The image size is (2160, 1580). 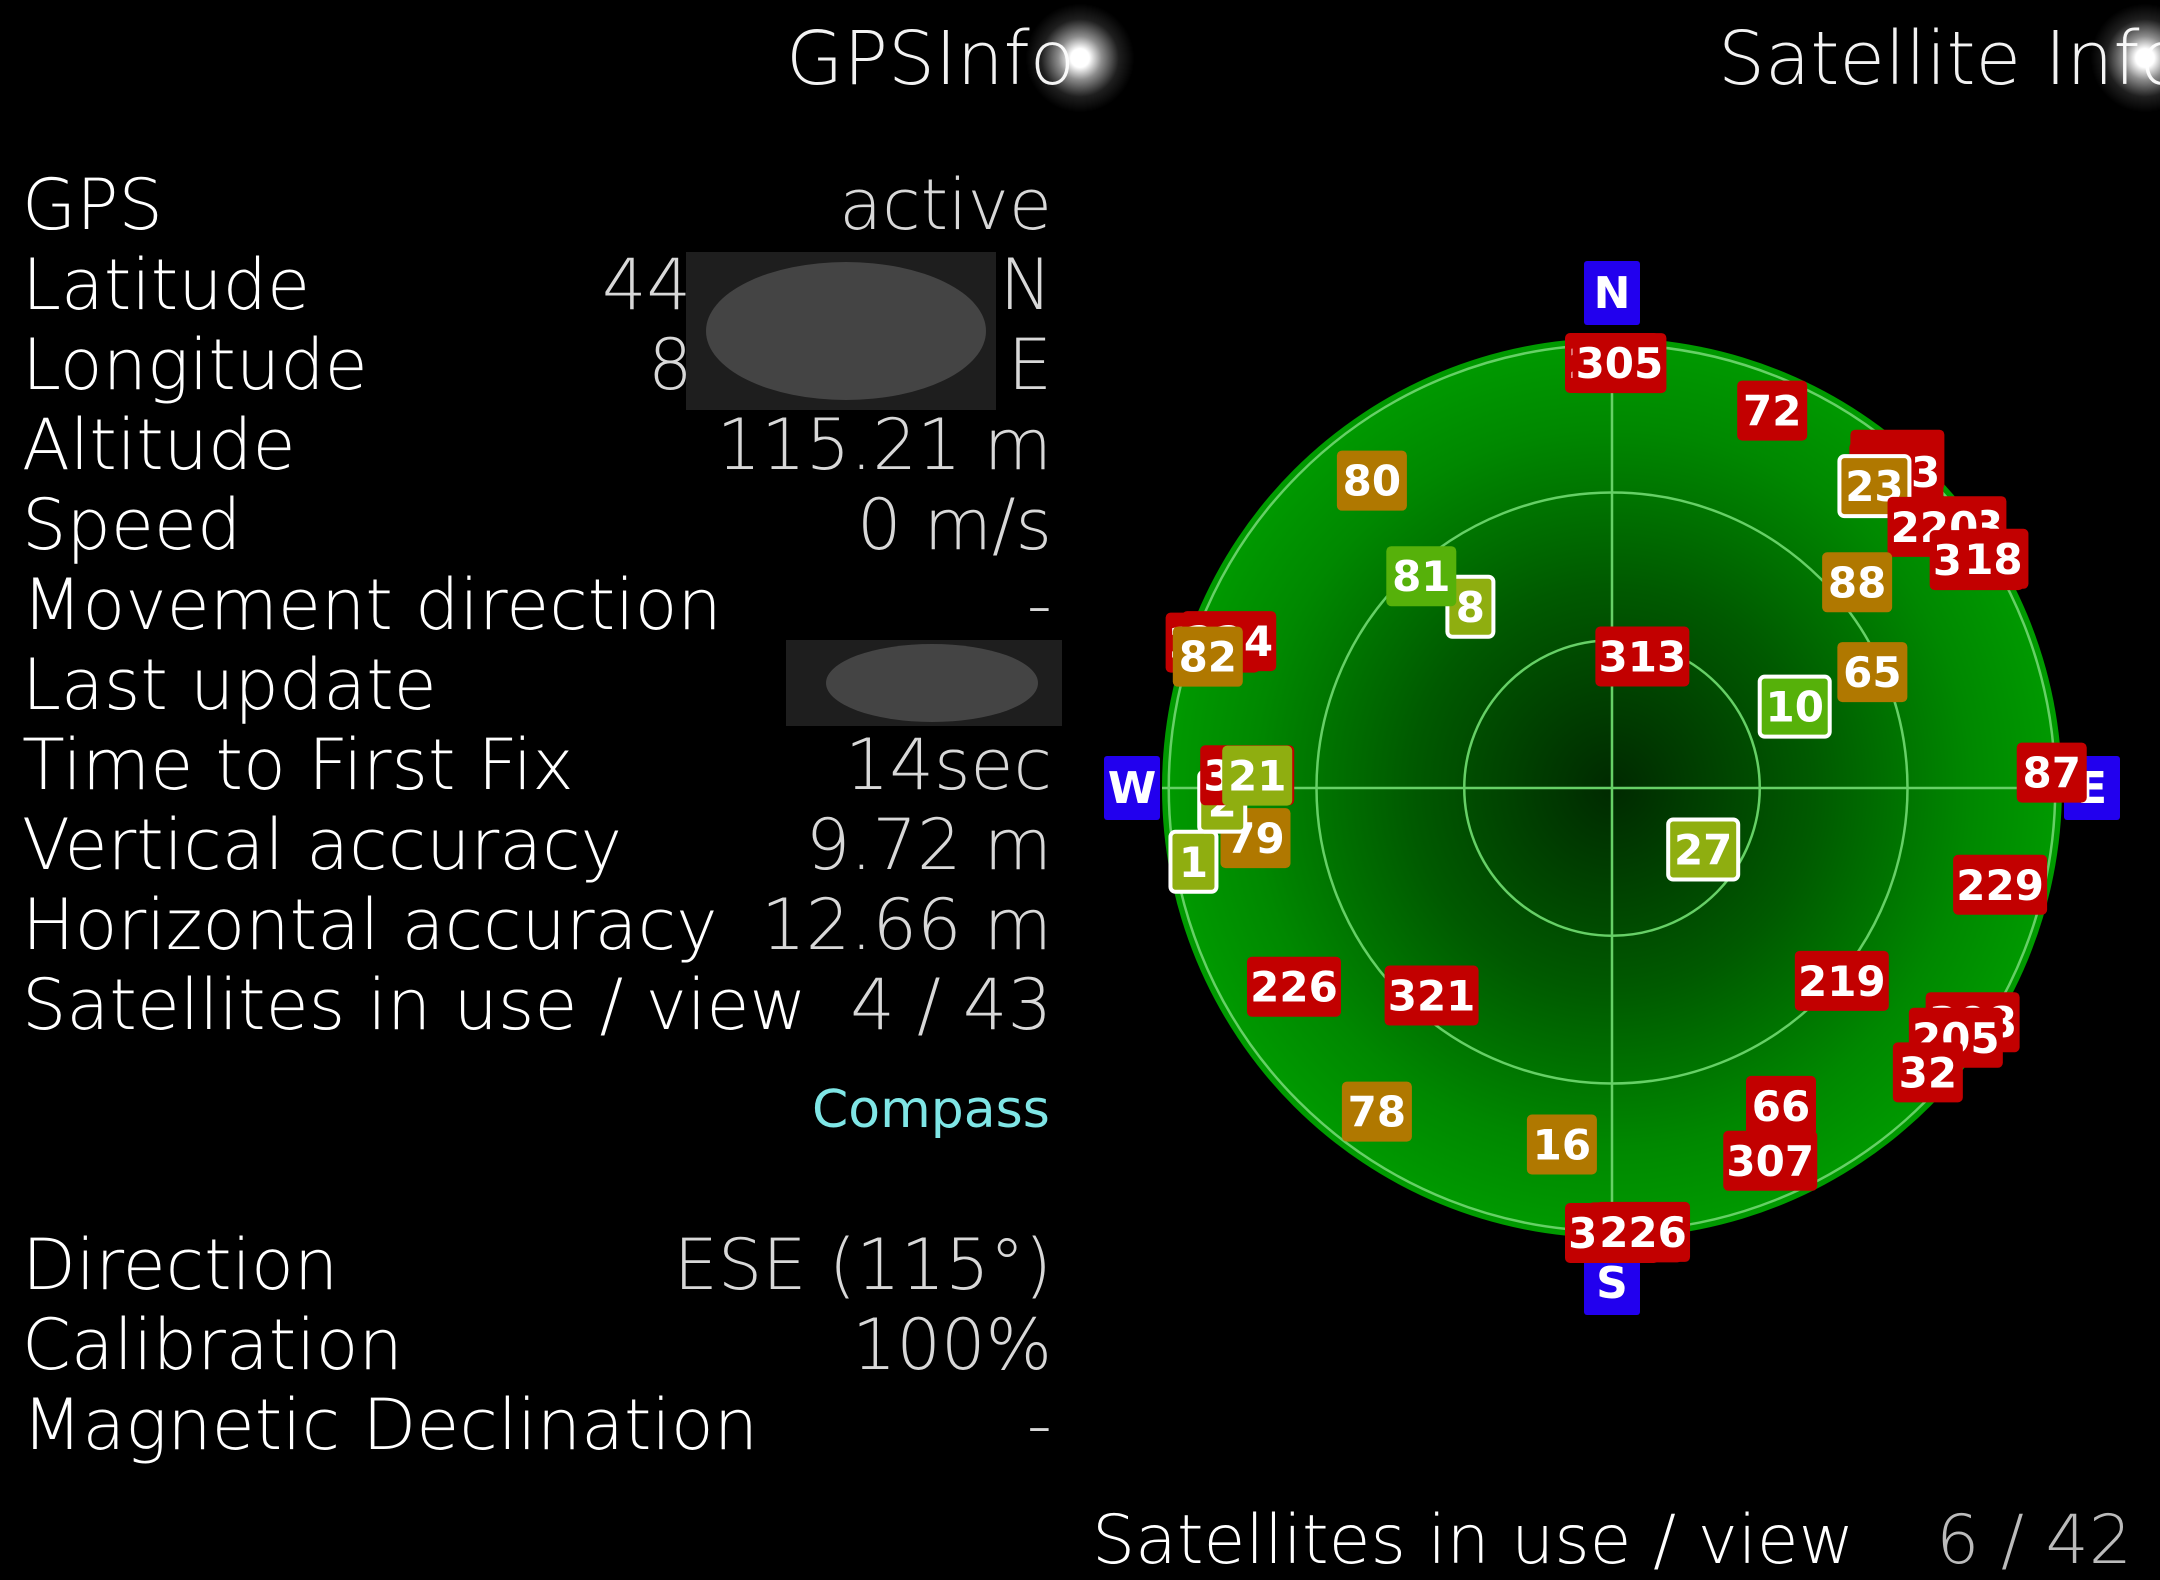 I want to click on satellite-id: 78, so click(x=1377, y=1112).